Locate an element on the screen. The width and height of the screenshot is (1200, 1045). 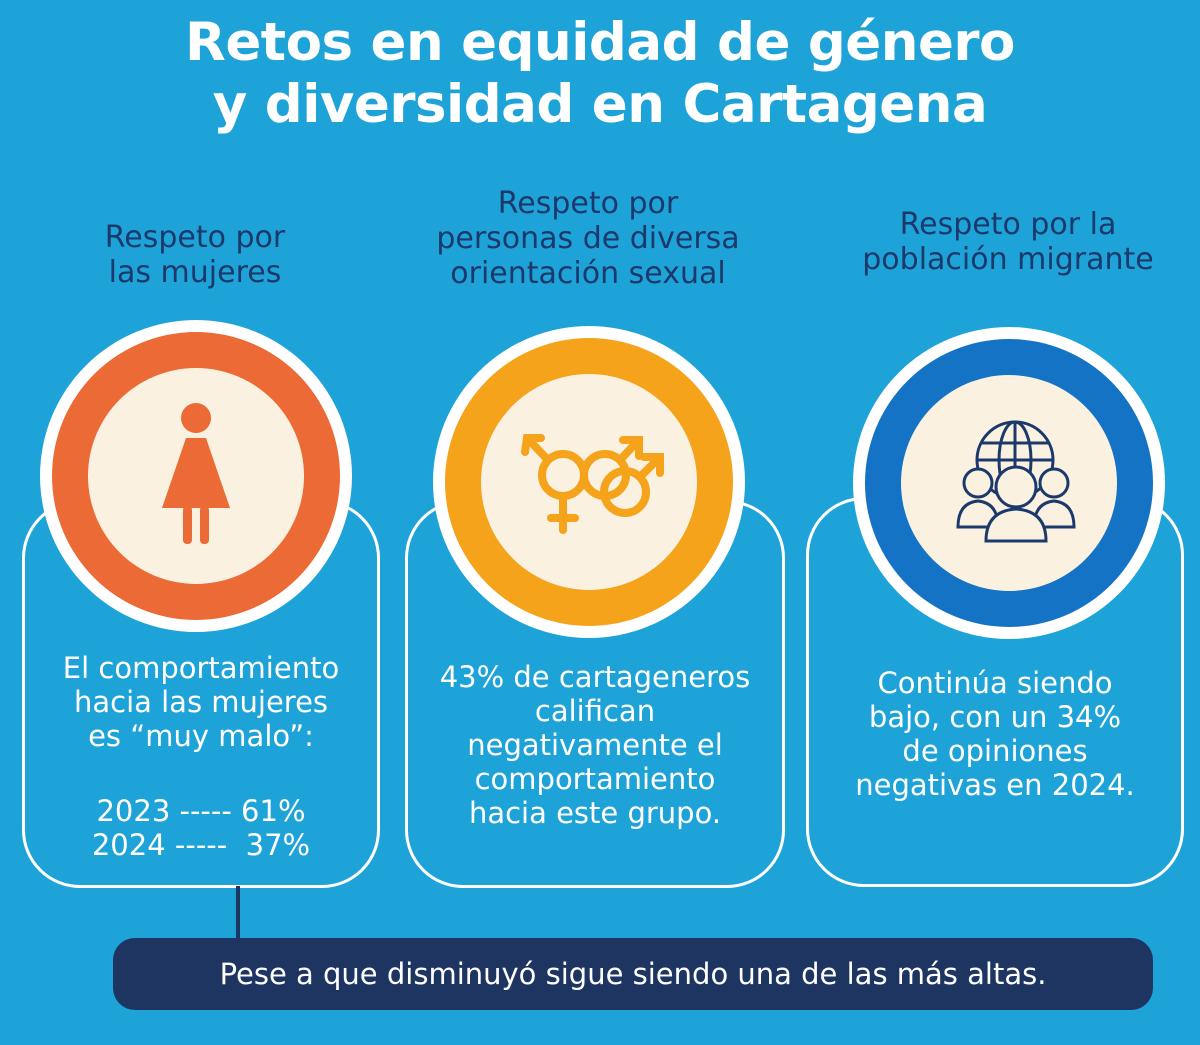
woman-icon is located at coordinates (196, 473).